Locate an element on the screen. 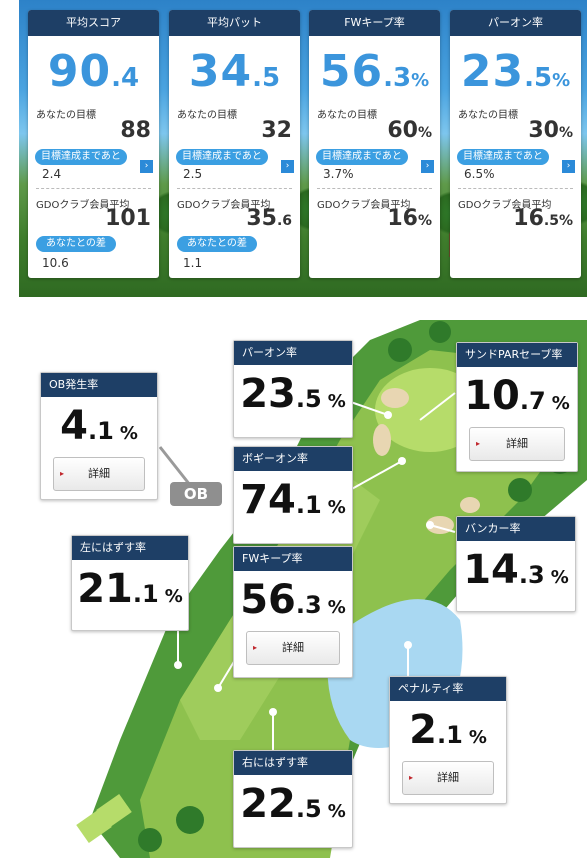  stat-value-dec: .3 is located at coordinates (308, 605).